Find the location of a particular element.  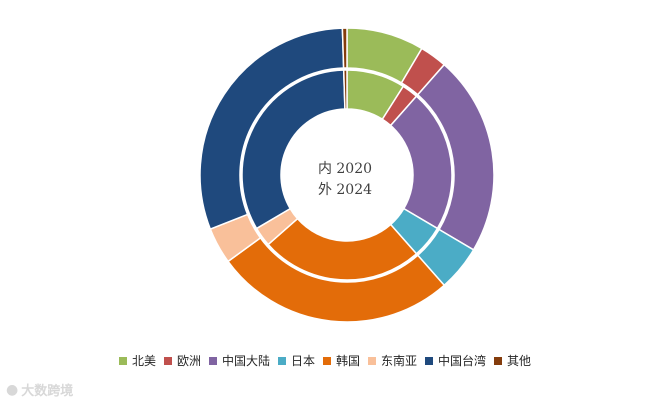

legend-item: 中国大陆 is located at coordinates (239, 360).